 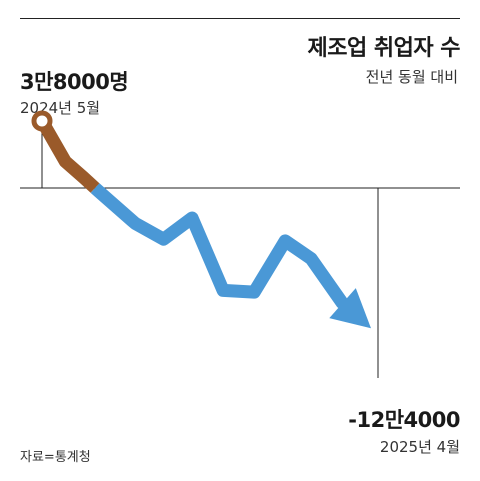 I want to click on chart-subtitle: 전년 동월 대비, so click(x=411, y=77).